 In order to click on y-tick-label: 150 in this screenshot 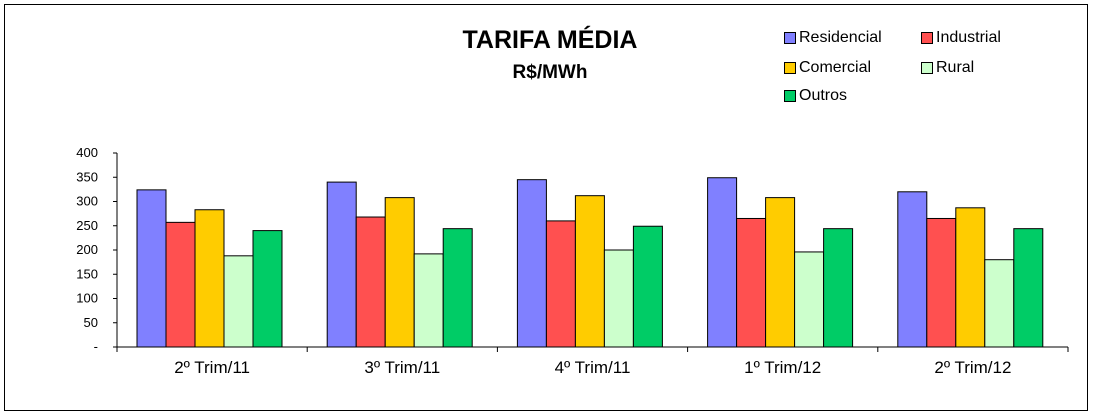, I will do `click(87, 273)`.